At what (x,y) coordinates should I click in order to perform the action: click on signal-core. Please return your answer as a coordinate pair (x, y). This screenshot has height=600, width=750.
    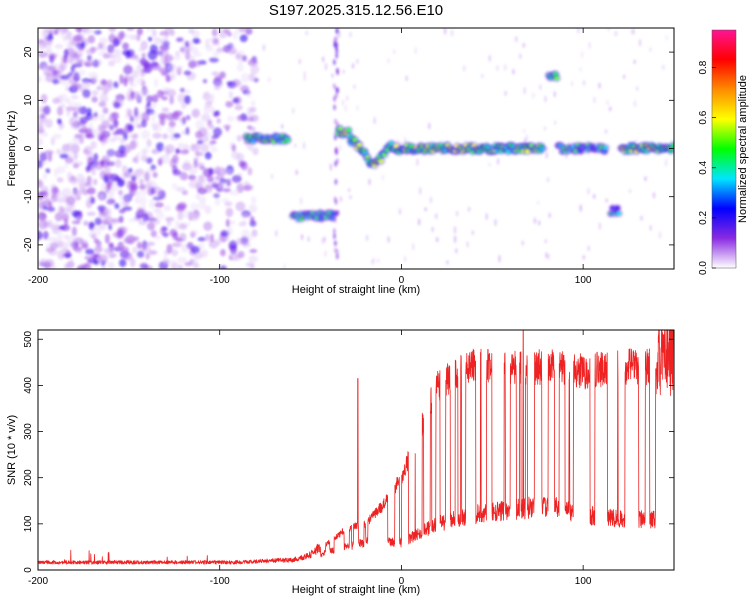
    Looking at the image, I should click on (359, 144).